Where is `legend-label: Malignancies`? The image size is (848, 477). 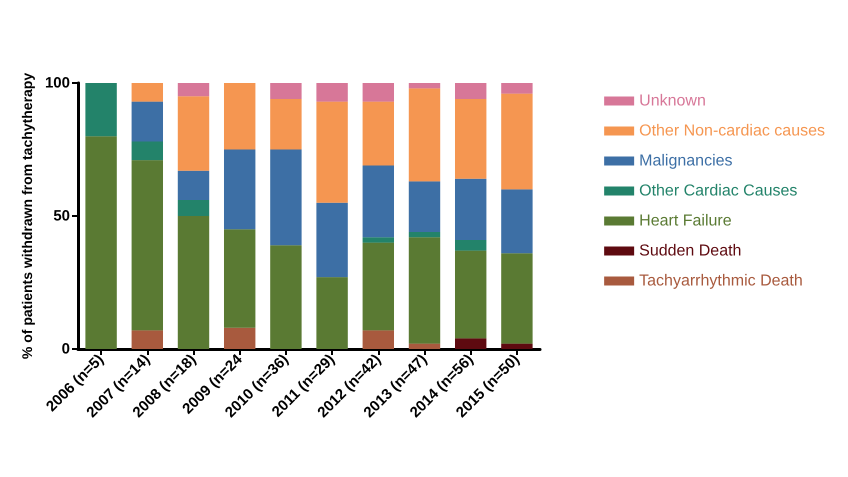
legend-label: Malignancies is located at coordinates (686, 161).